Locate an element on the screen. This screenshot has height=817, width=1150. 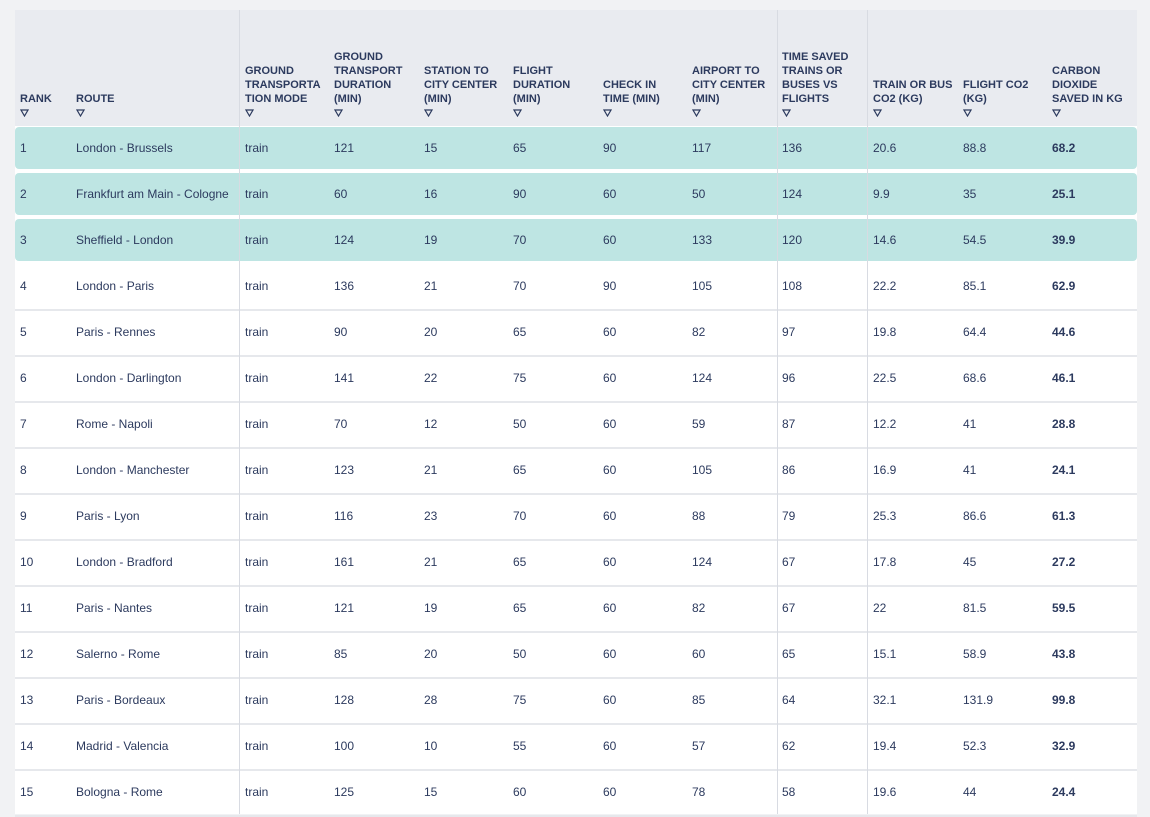
table-cell: 45 is located at coordinates (970, 562).